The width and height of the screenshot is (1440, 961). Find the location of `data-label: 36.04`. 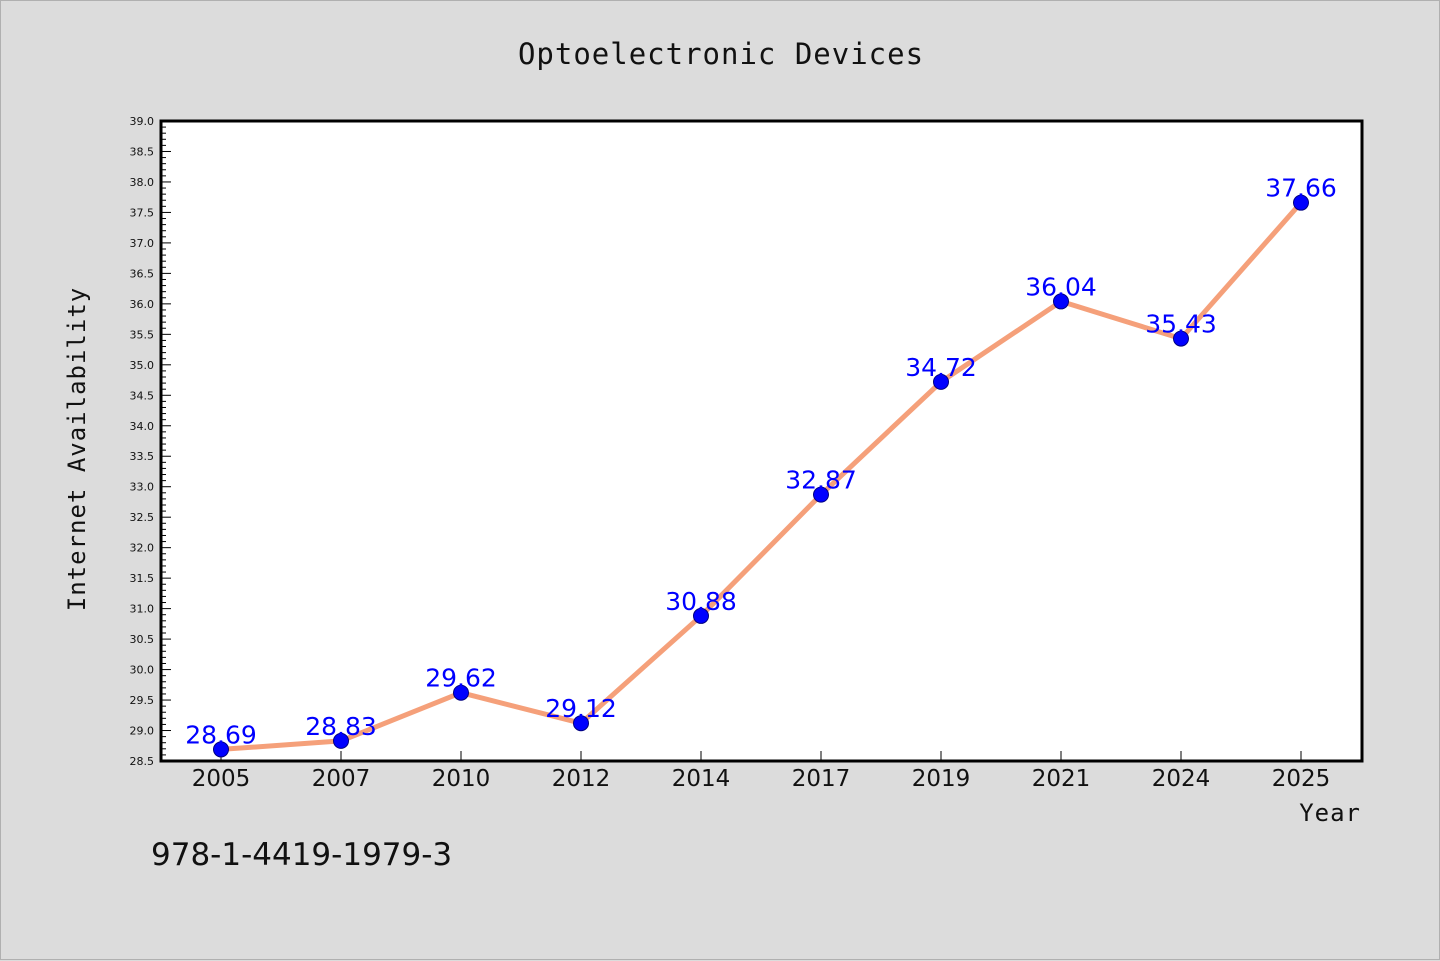

data-label: 36.04 is located at coordinates (1061, 286).